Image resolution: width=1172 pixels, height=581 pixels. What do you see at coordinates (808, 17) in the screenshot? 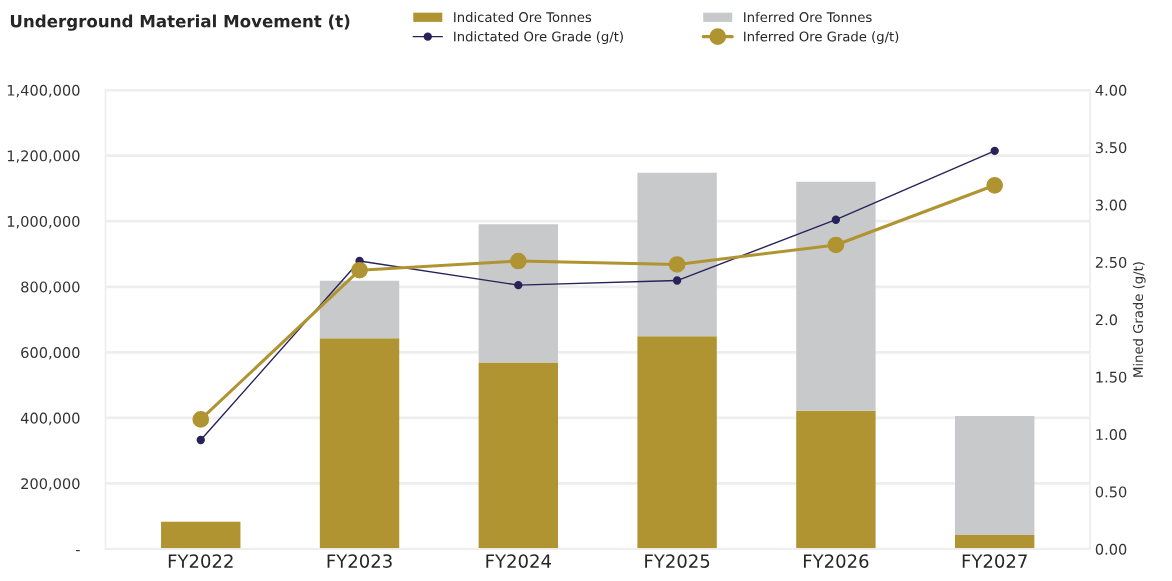
I see `legend-label: Inferred Ore Tonnes` at bounding box center [808, 17].